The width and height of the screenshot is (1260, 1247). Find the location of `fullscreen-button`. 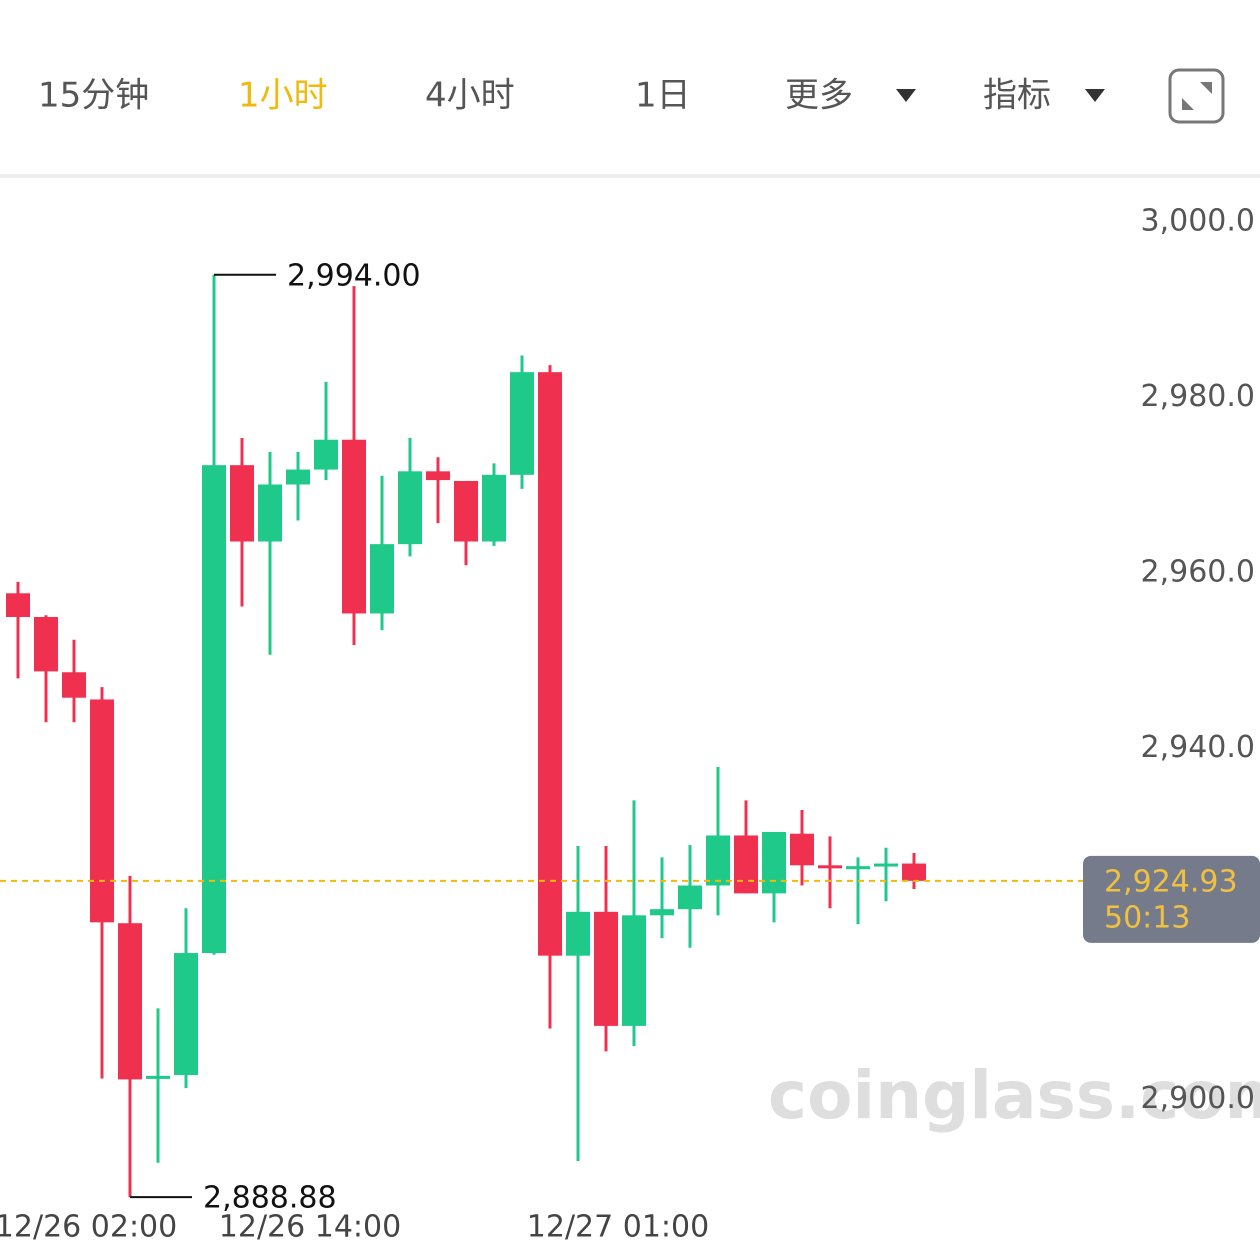

fullscreen-button is located at coordinates (1196, 96).